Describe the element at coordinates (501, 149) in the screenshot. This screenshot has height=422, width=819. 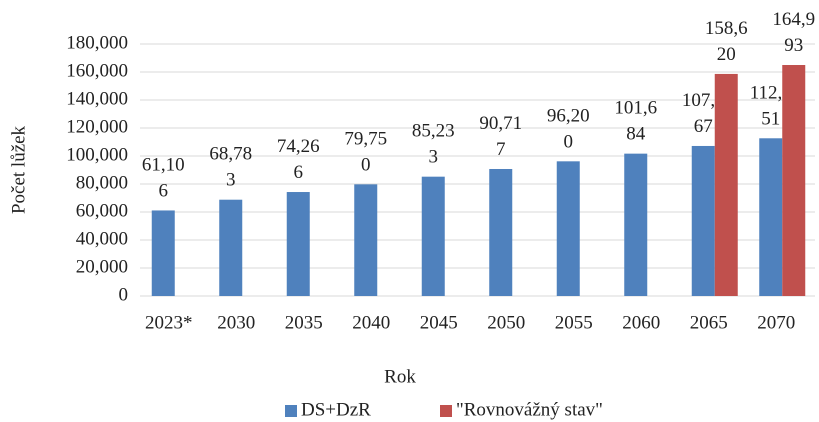
I see `data-label-line: 7` at that location.